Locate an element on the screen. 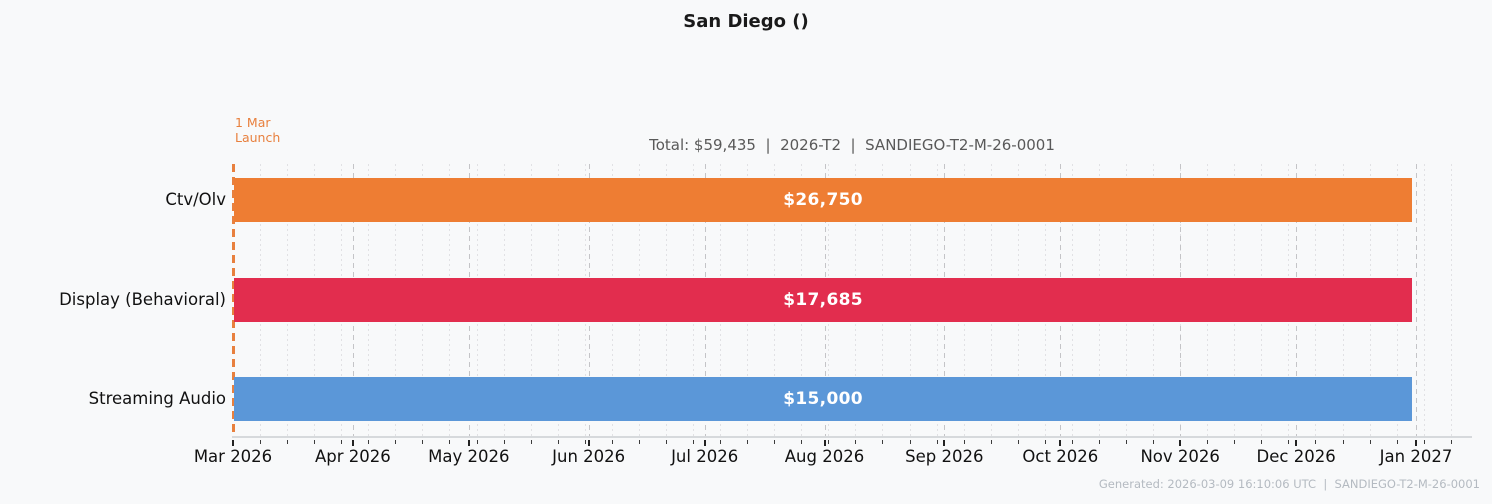 This screenshot has width=1492, height=504. grid-month-line is located at coordinates (1416, 300).